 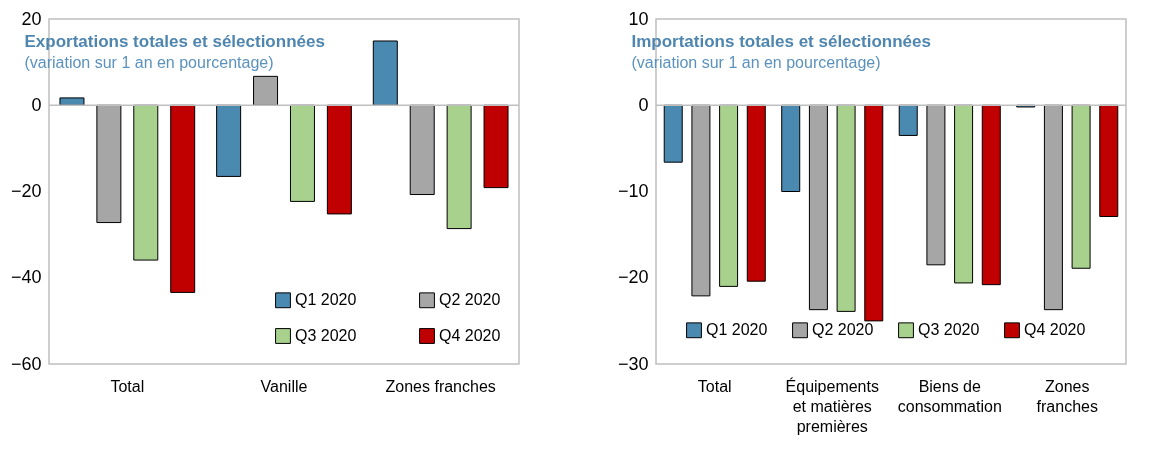 I want to click on y-tick-label: −10, so click(x=633, y=191).